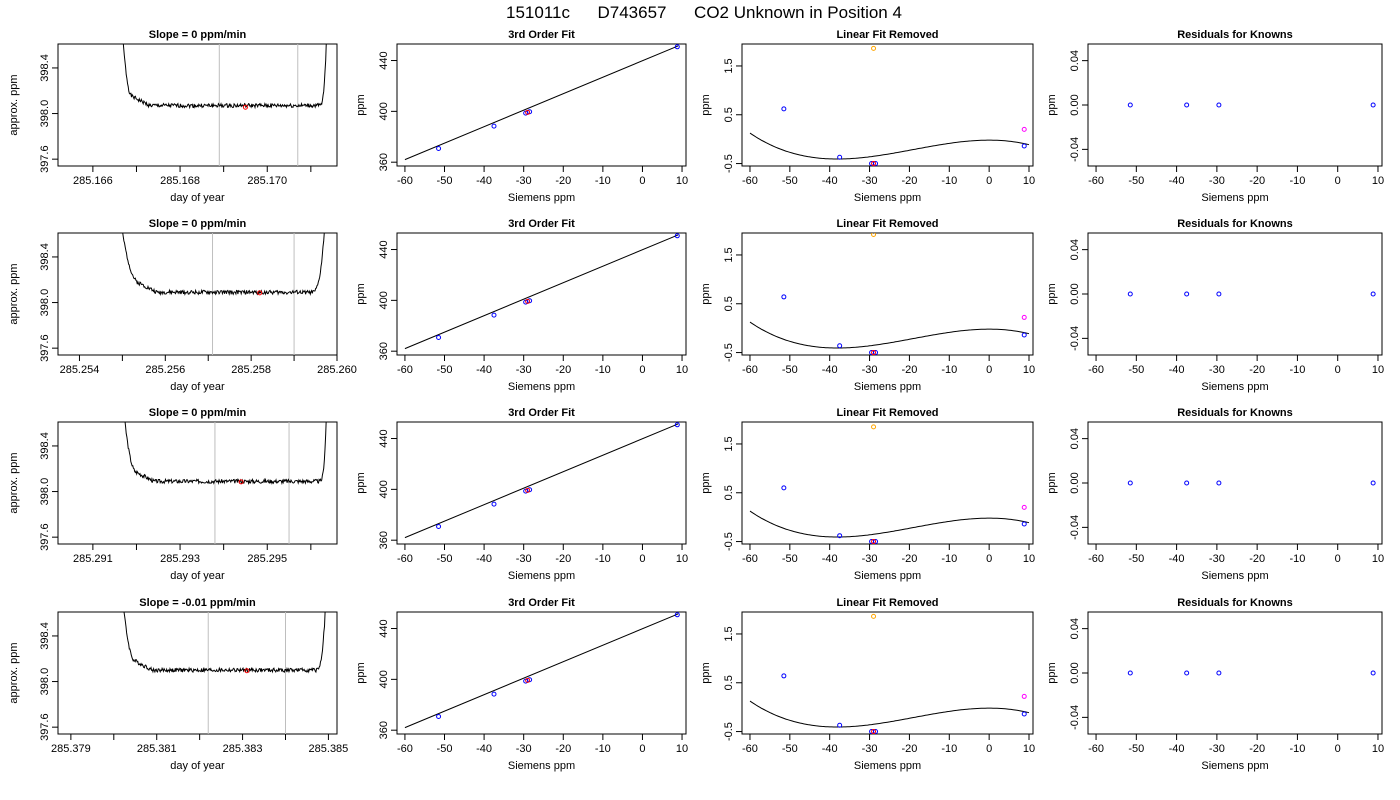 Image resolution: width=1400 pixels, height=800 pixels. I want to click on co2-trace, so click(224, 643).